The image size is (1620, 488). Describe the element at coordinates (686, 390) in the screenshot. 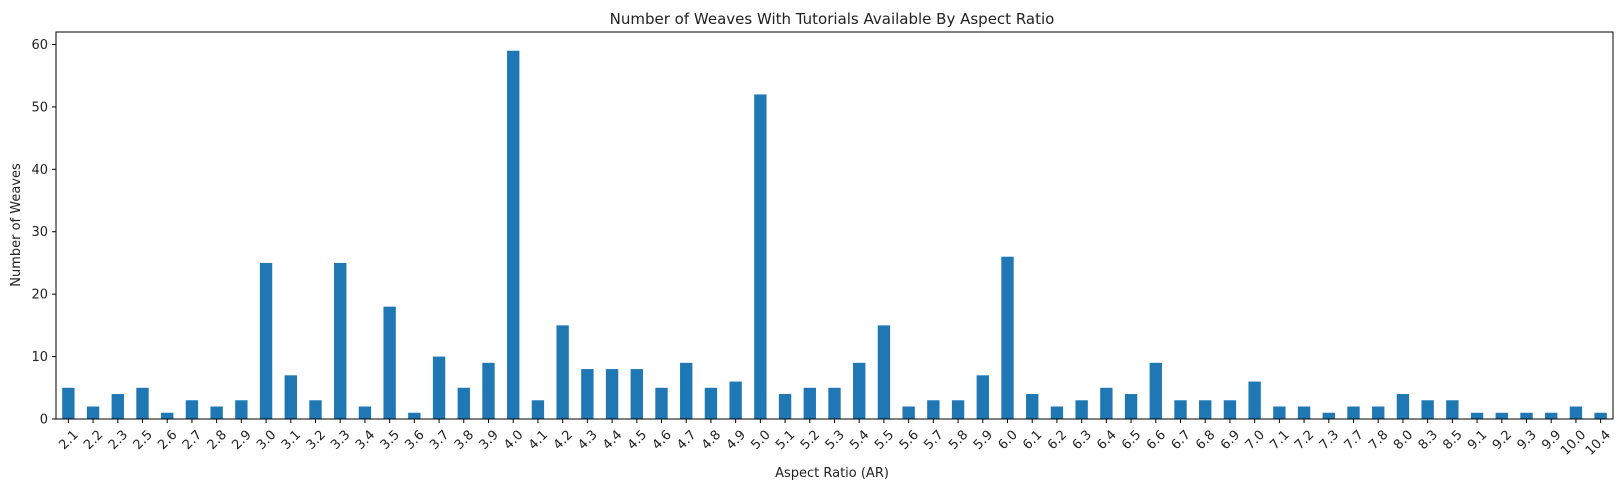

I see `bar-4.7` at that location.